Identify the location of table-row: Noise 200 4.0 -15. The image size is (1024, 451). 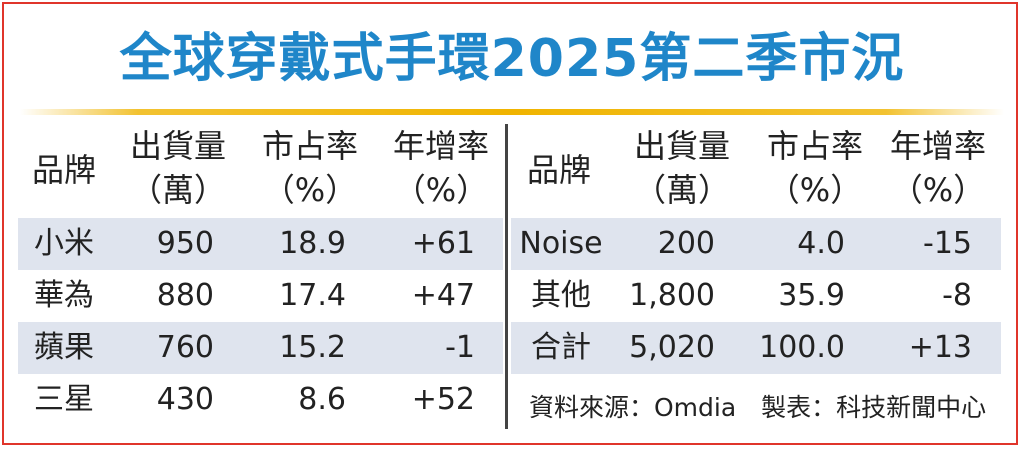
(756, 244).